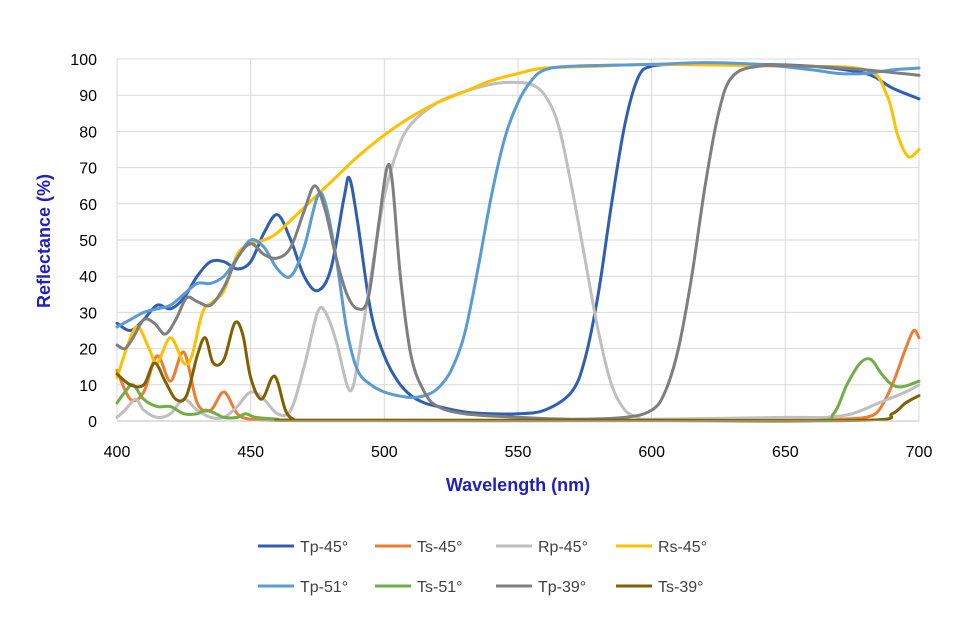 This screenshot has height=640, width=960. What do you see at coordinates (785, 452) in the screenshot?
I see `x-tick-label: 650` at bounding box center [785, 452].